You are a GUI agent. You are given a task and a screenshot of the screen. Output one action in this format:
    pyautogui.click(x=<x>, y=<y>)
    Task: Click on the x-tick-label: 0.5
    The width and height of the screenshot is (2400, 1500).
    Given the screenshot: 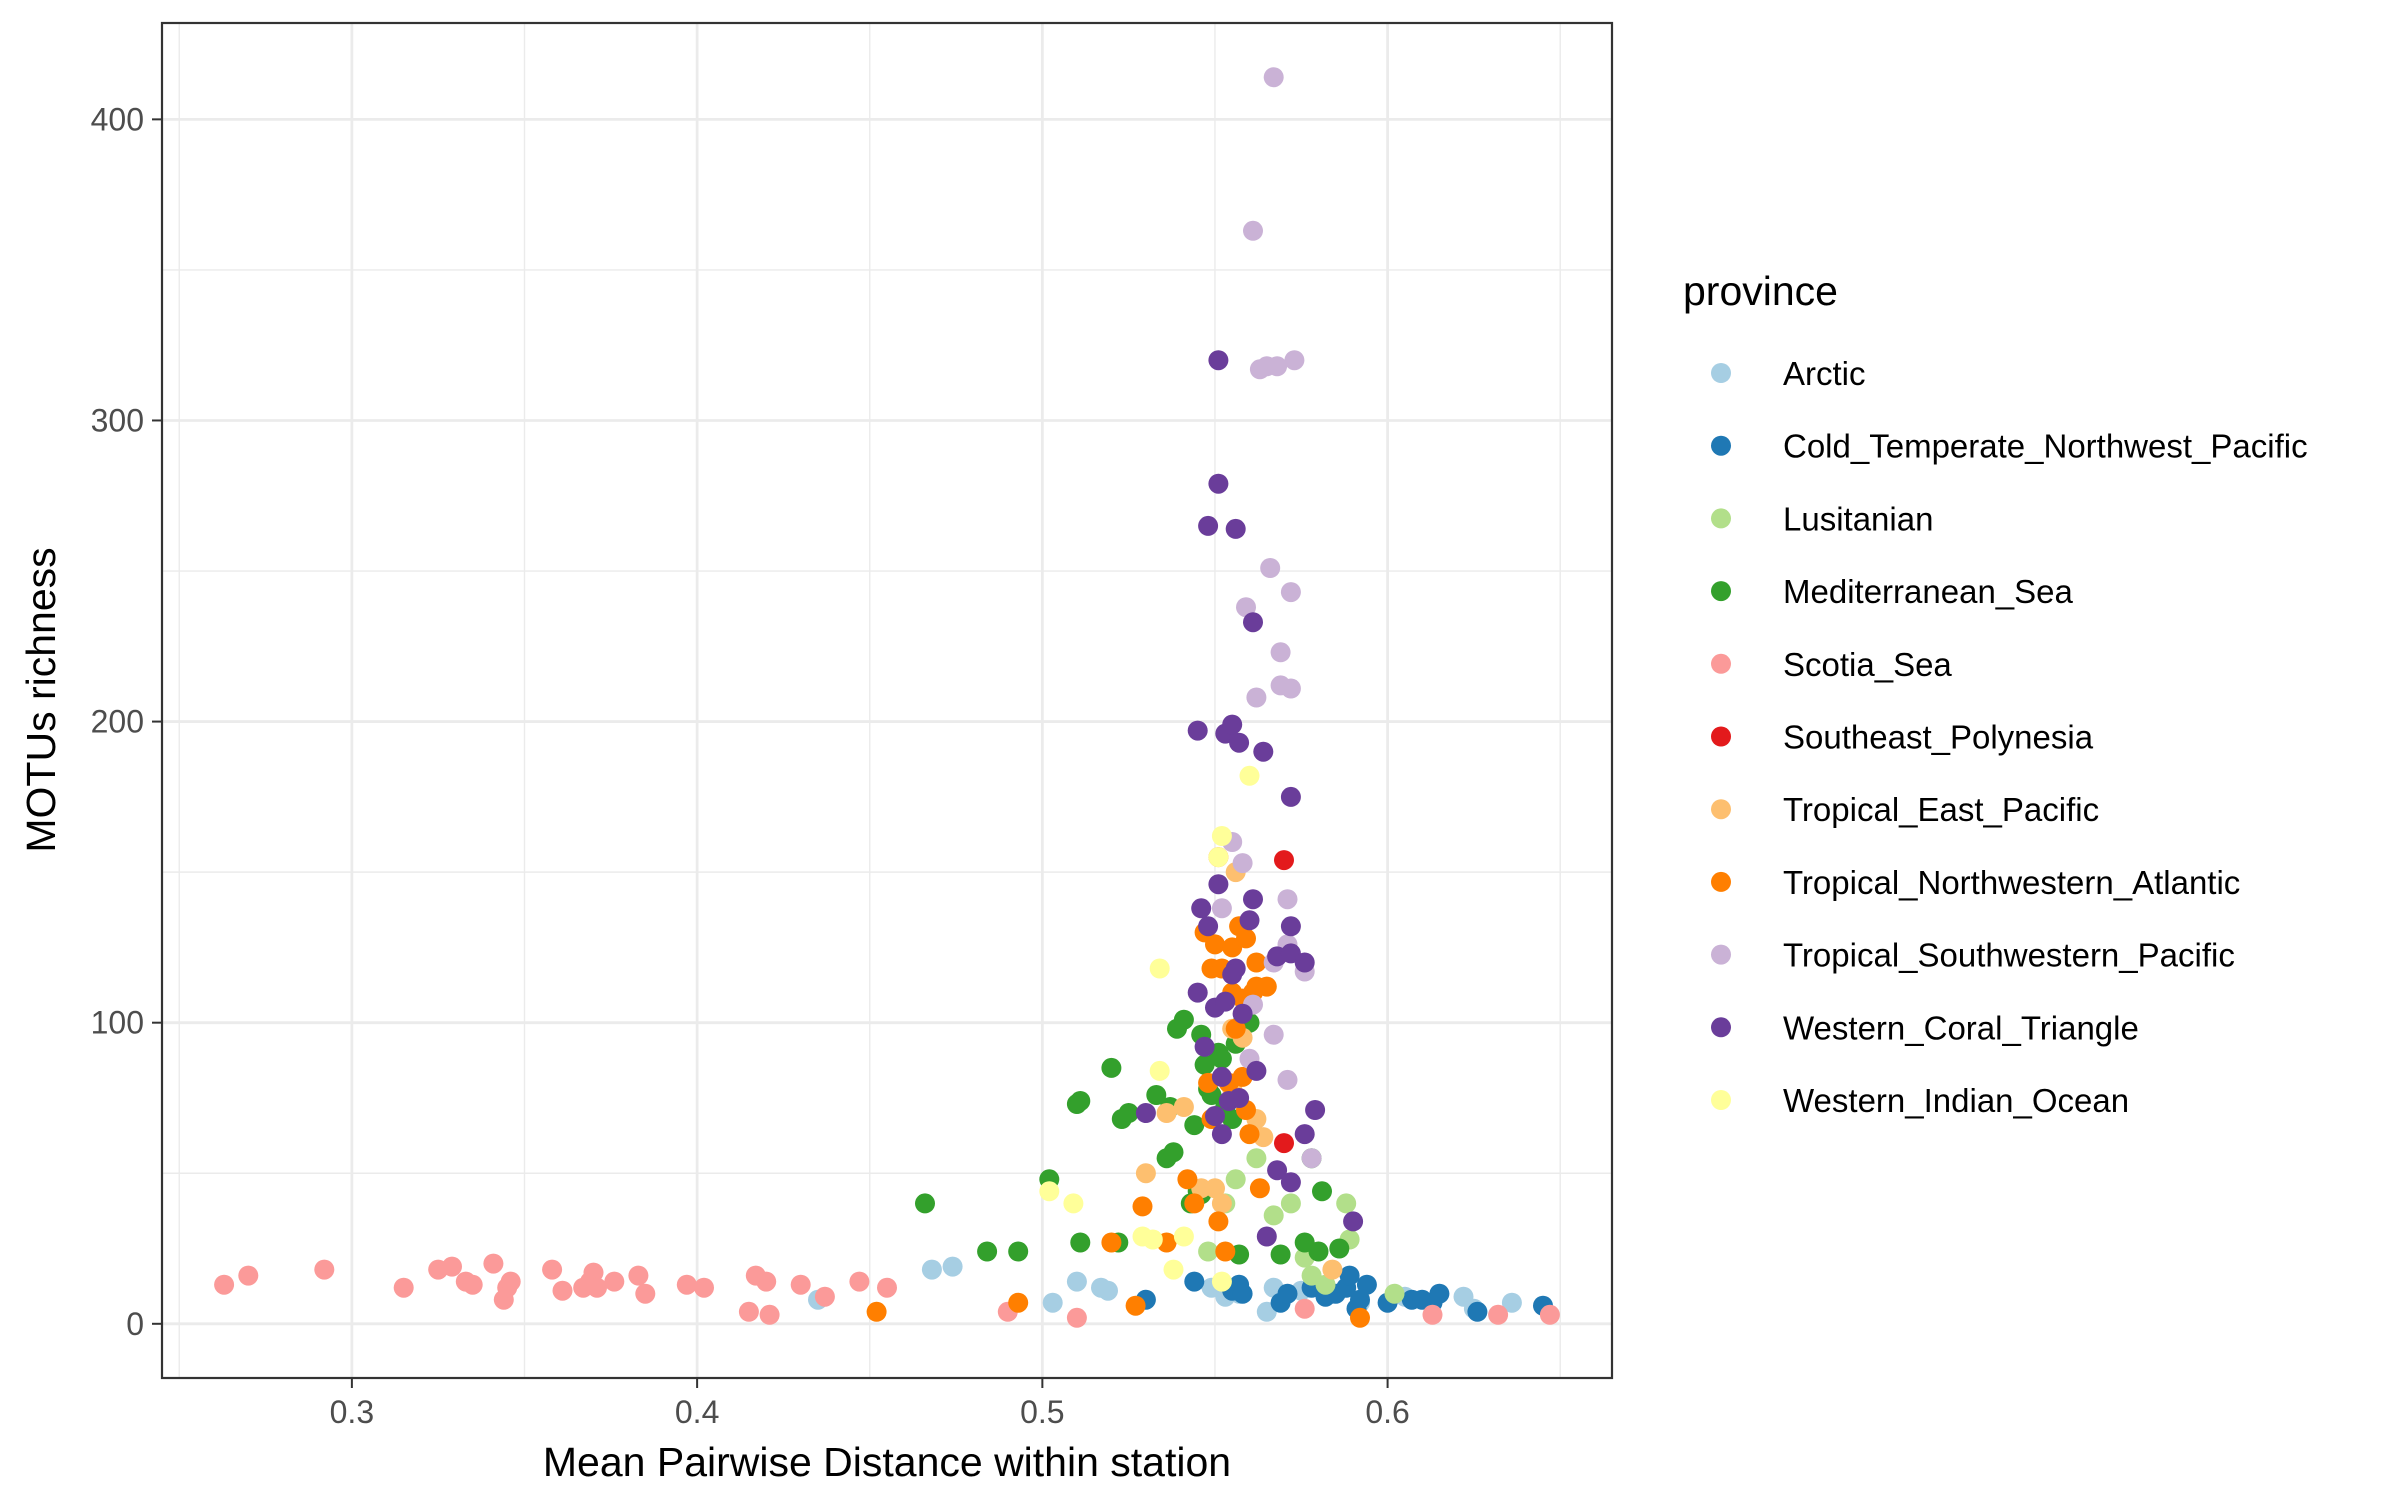 What is the action you would take?
    pyautogui.click(x=1042, y=1412)
    